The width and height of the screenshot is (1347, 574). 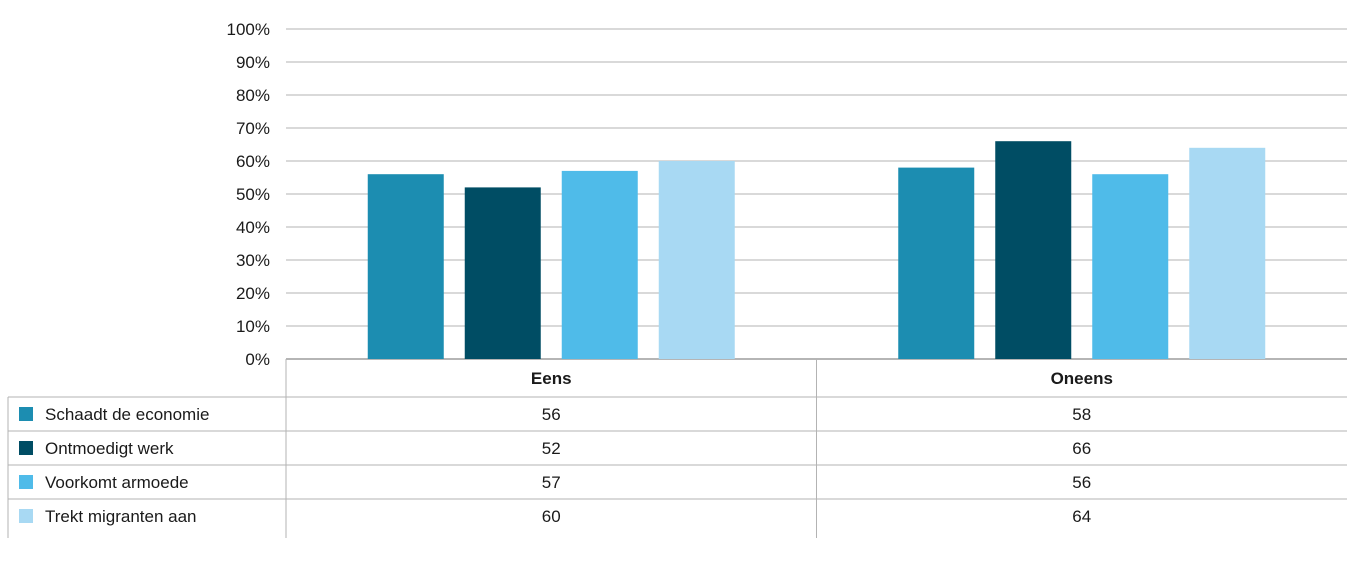 I want to click on data-label: 64, so click(x=1081, y=516).